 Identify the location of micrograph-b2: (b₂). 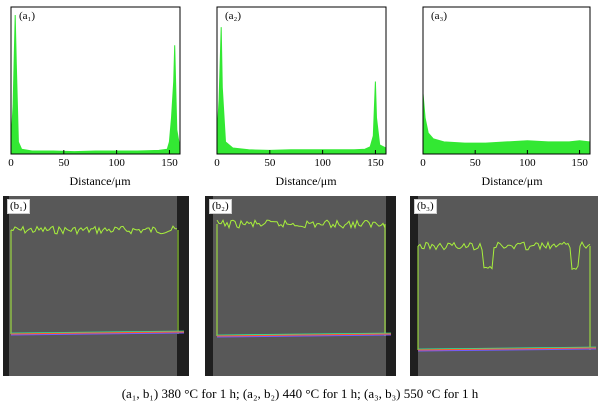
(300, 286).